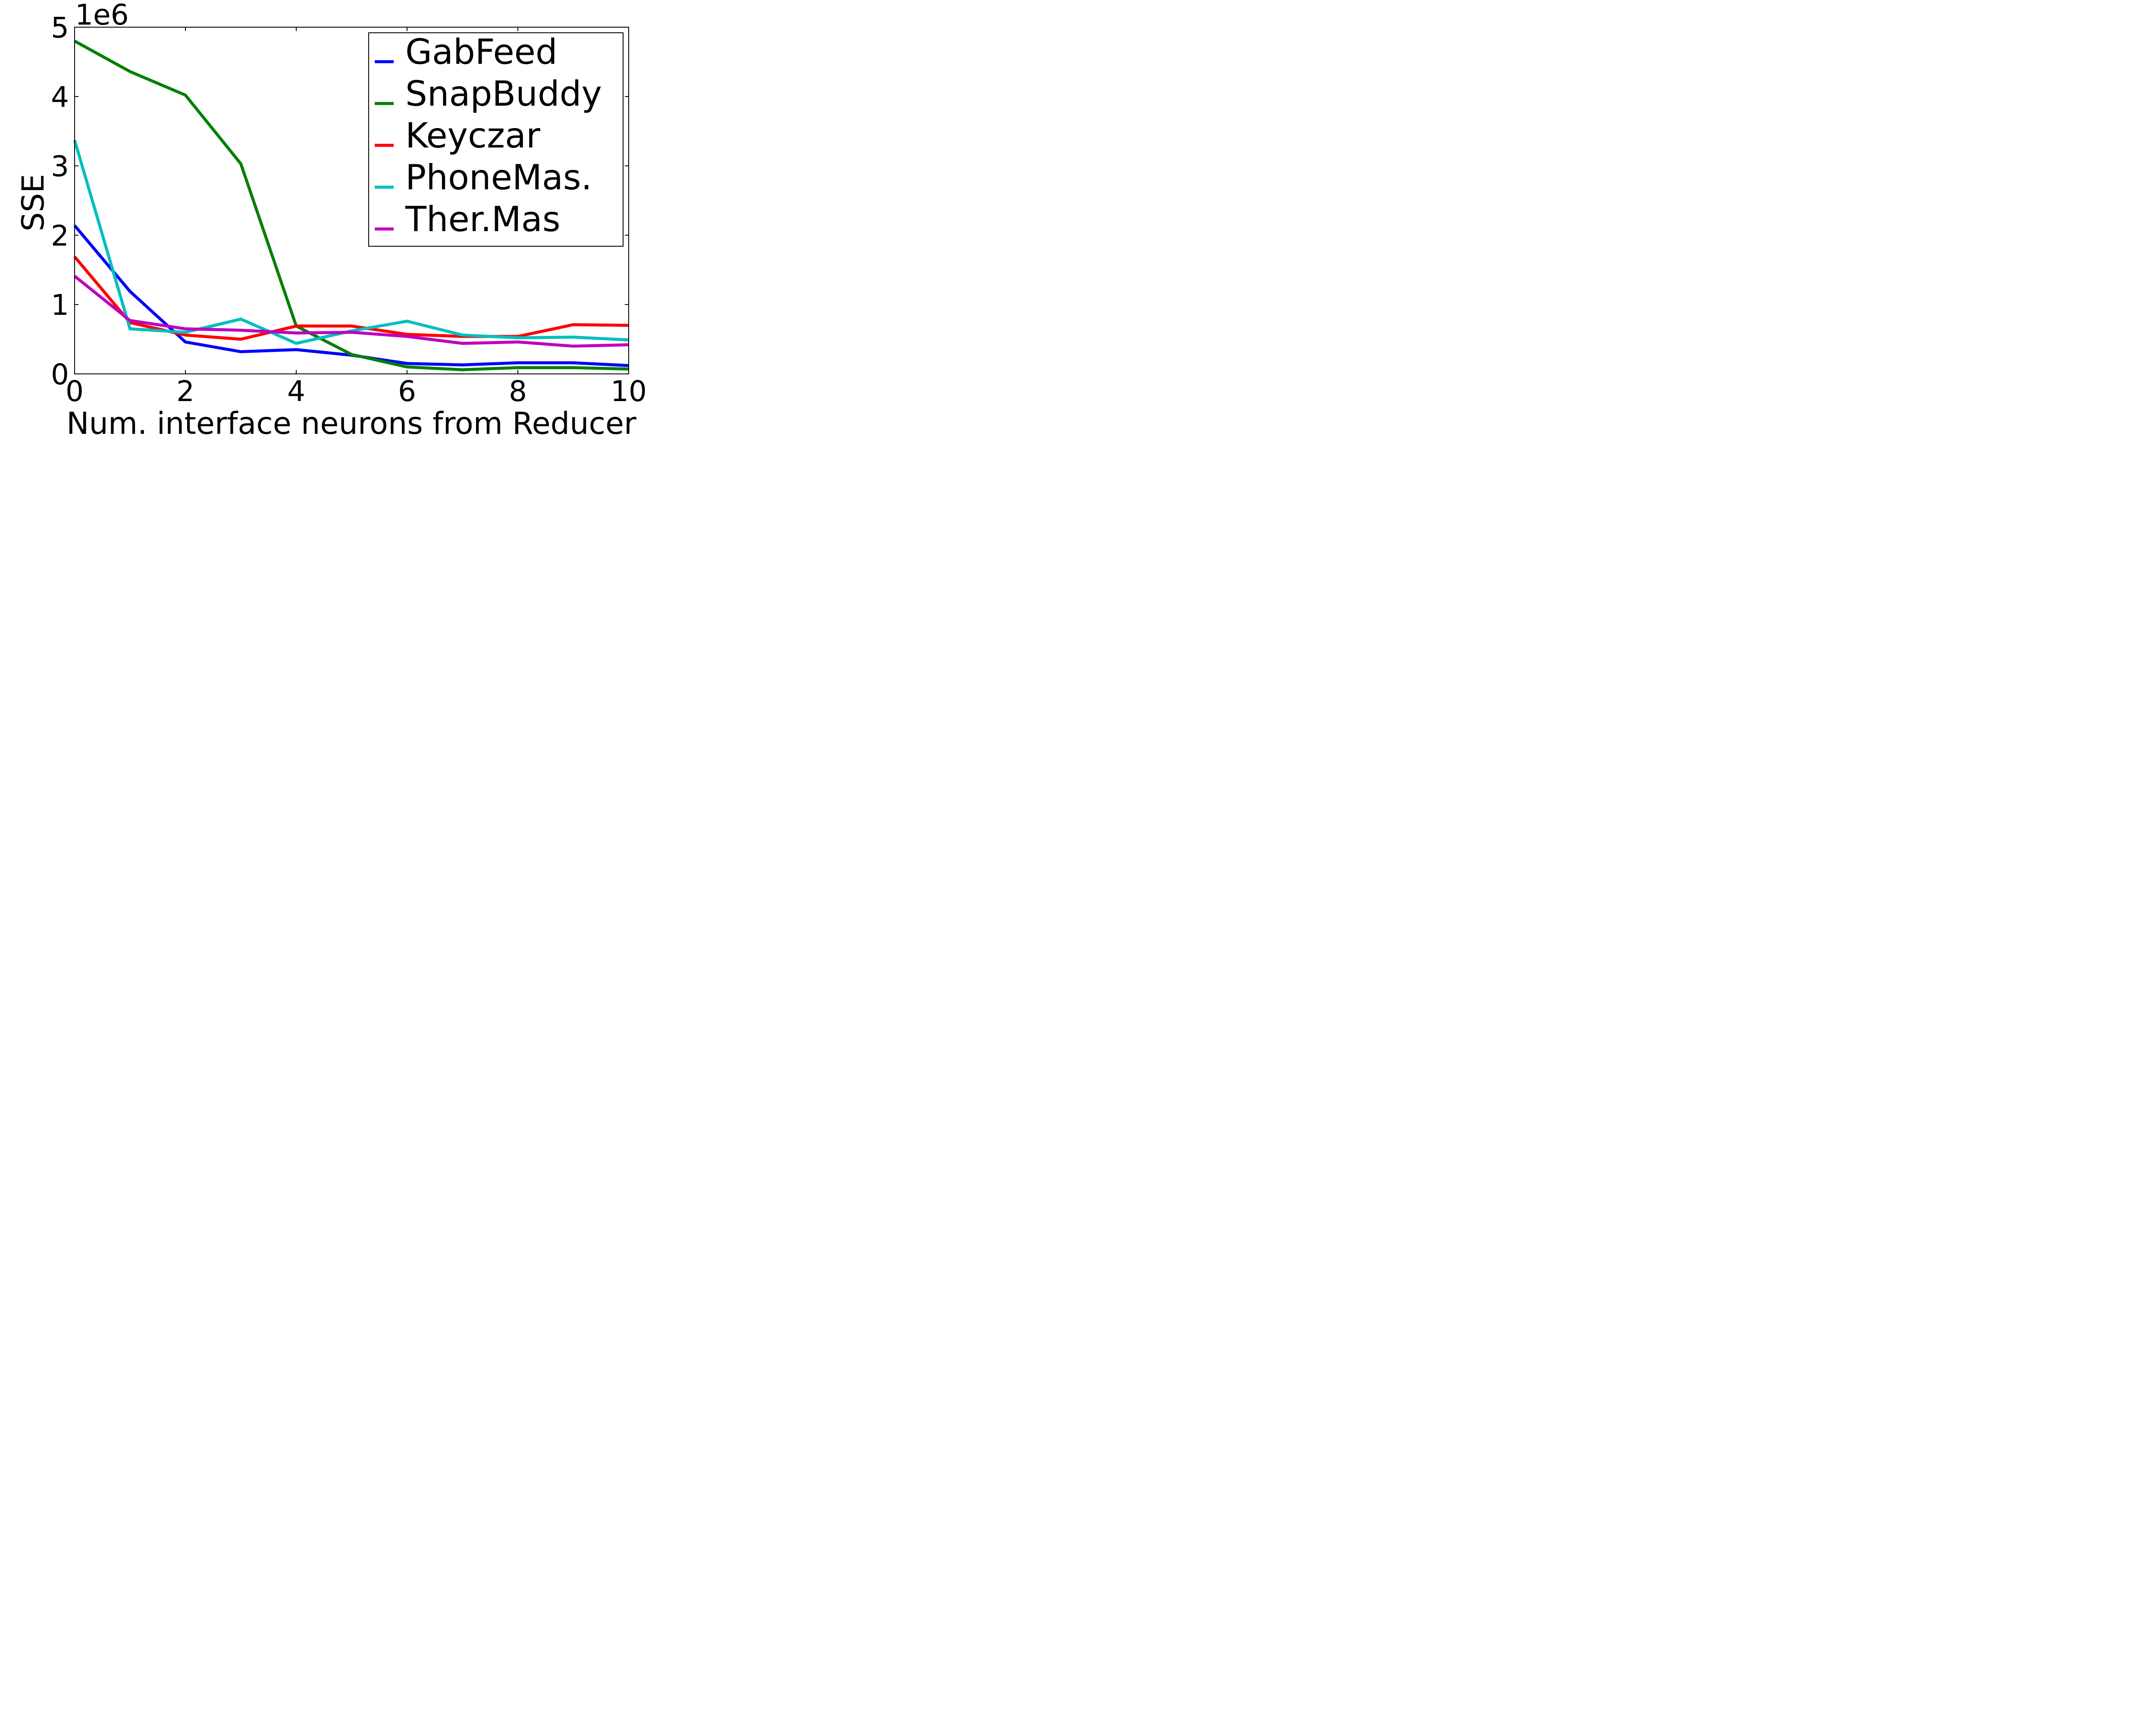 This screenshot has width=2156, height=1725. What do you see at coordinates (60, 305) in the screenshot?
I see `y-tick-label-1: 1` at bounding box center [60, 305].